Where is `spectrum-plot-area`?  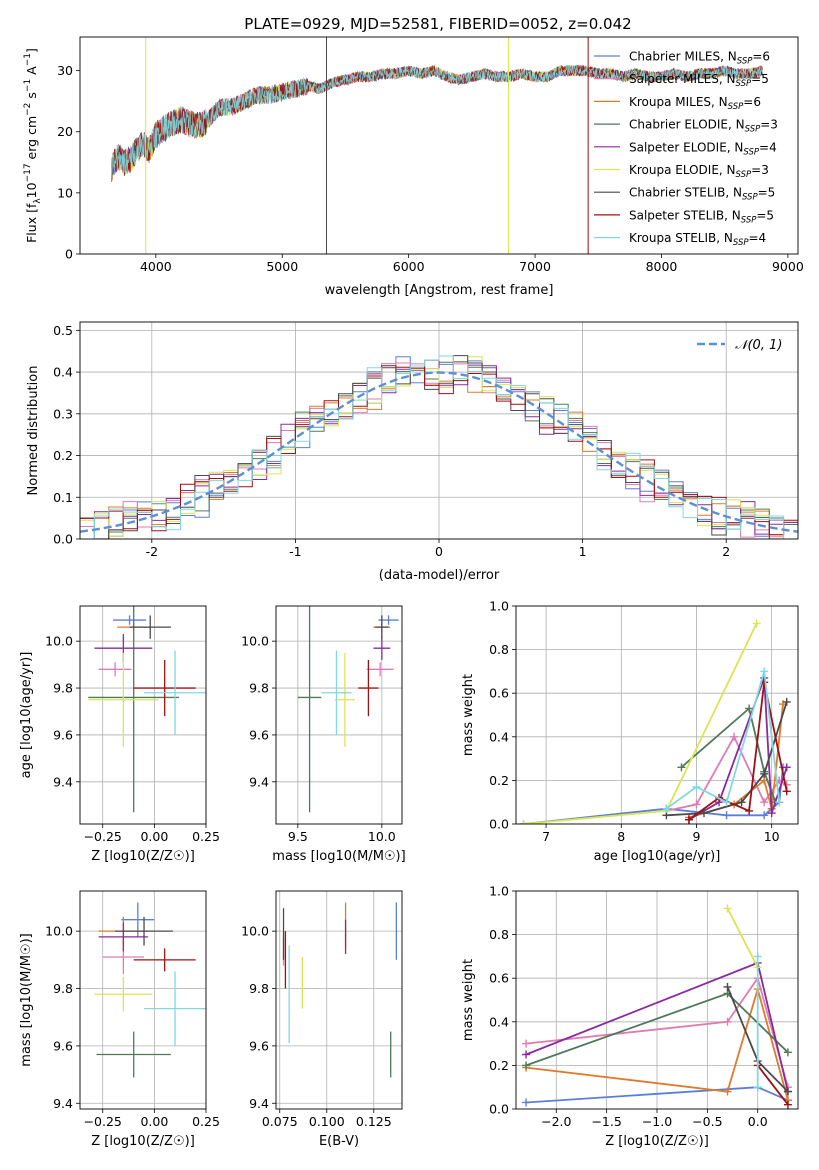
spectrum-plot-area is located at coordinates (437, 145).